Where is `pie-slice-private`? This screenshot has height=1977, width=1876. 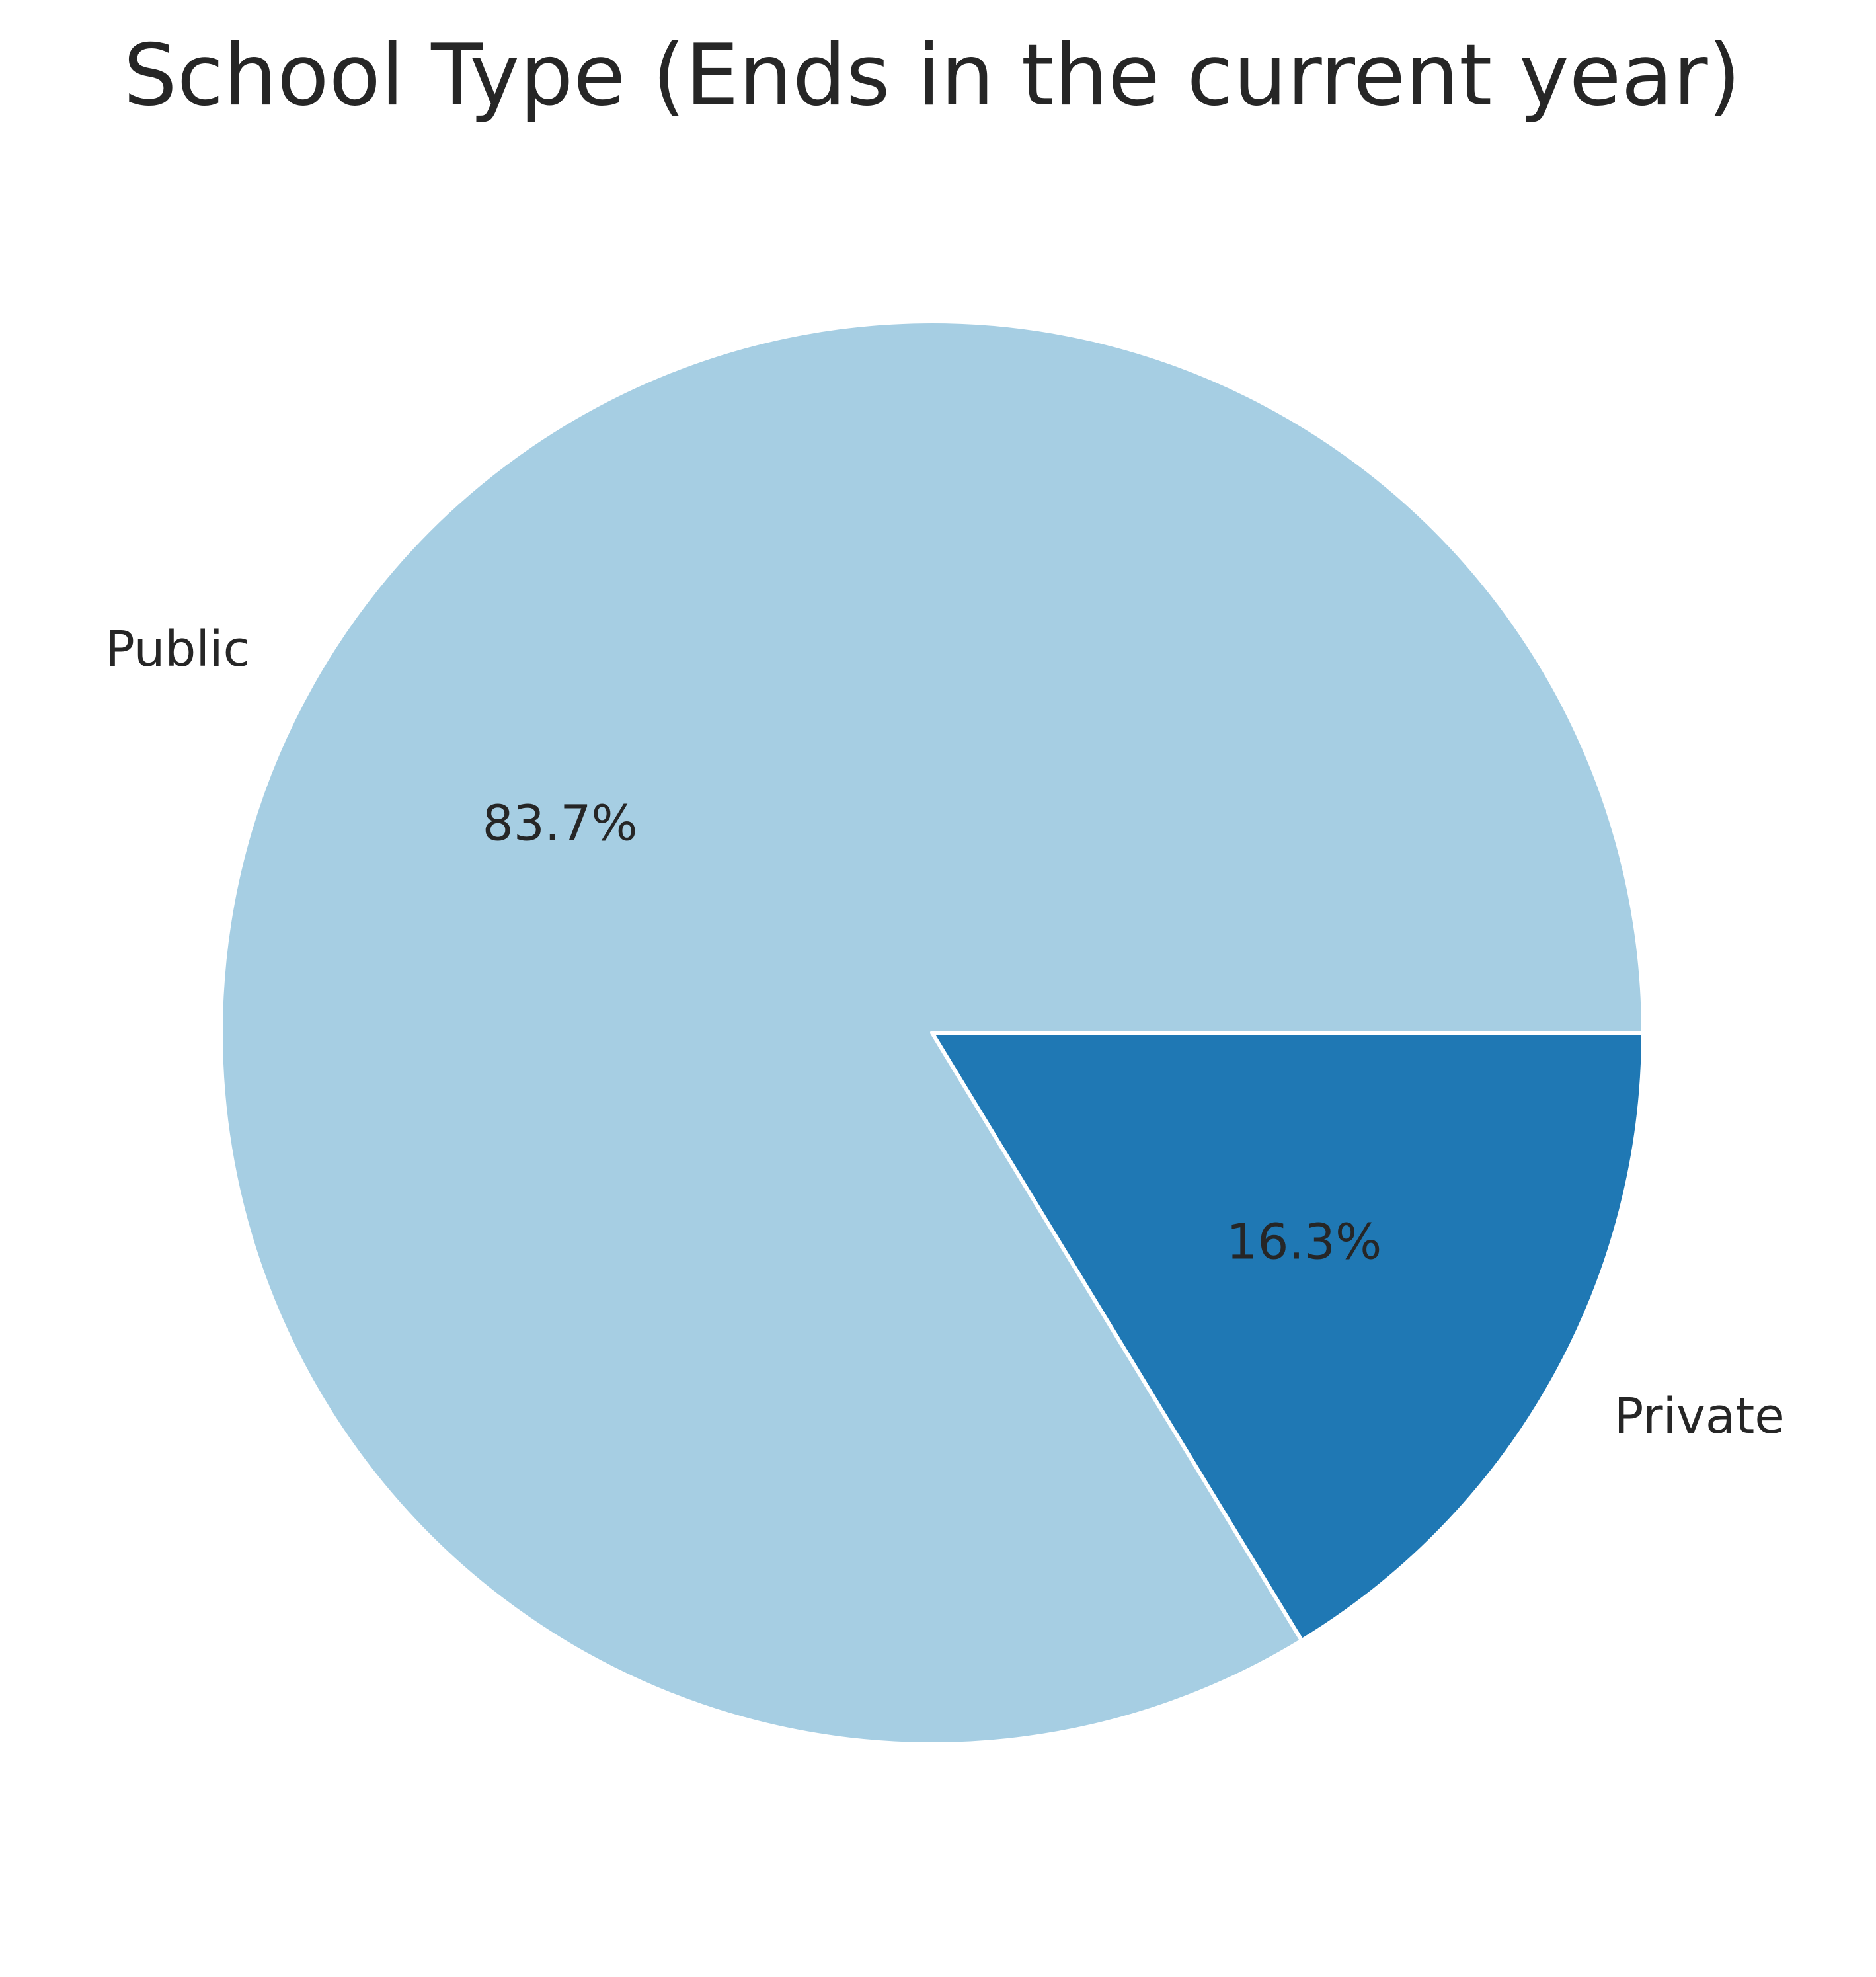 pie-slice-private is located at coordinates (1287, 1337).